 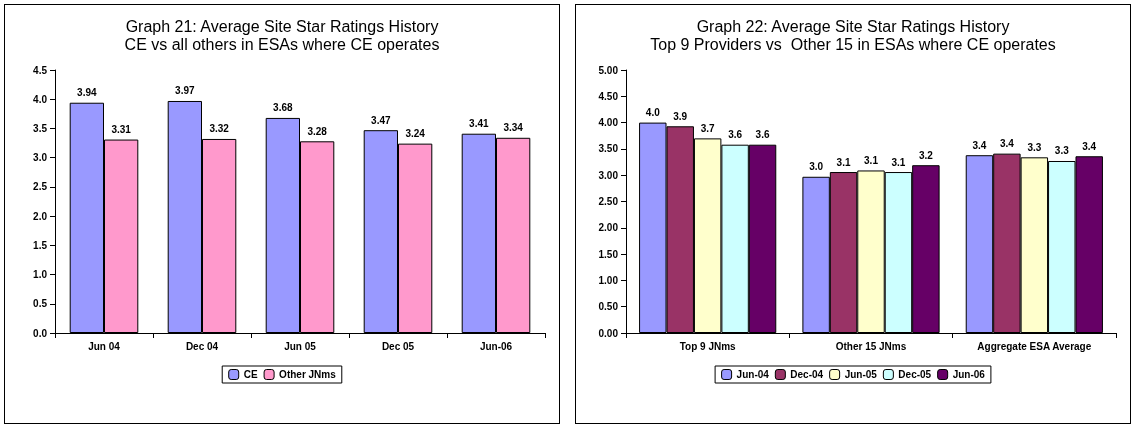 What do you see at coordinates (317, 131) in the screenshot?
I see `data-label: 3.28` at bounding box center [317, 131].